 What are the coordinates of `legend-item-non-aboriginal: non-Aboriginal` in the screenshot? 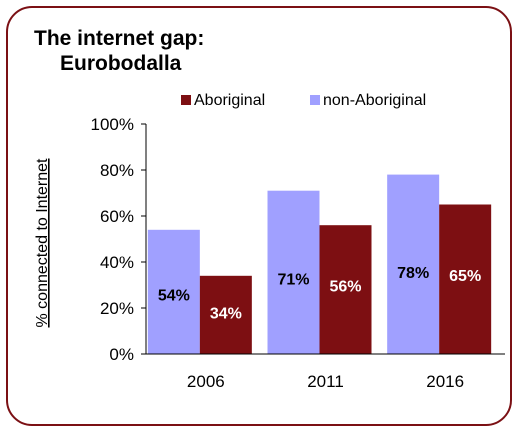 It's located at (368, 100).